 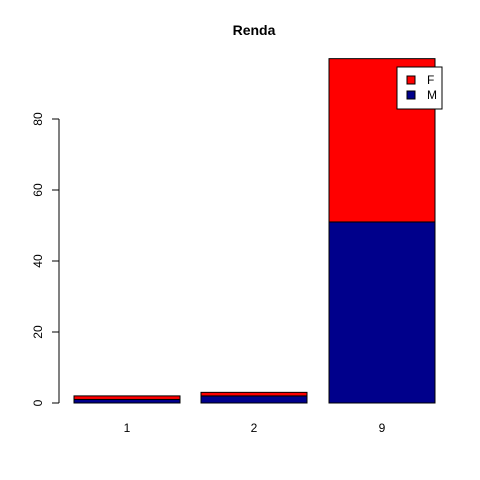 I want to click on legend-swatch-M, so click(x=411, y=95).